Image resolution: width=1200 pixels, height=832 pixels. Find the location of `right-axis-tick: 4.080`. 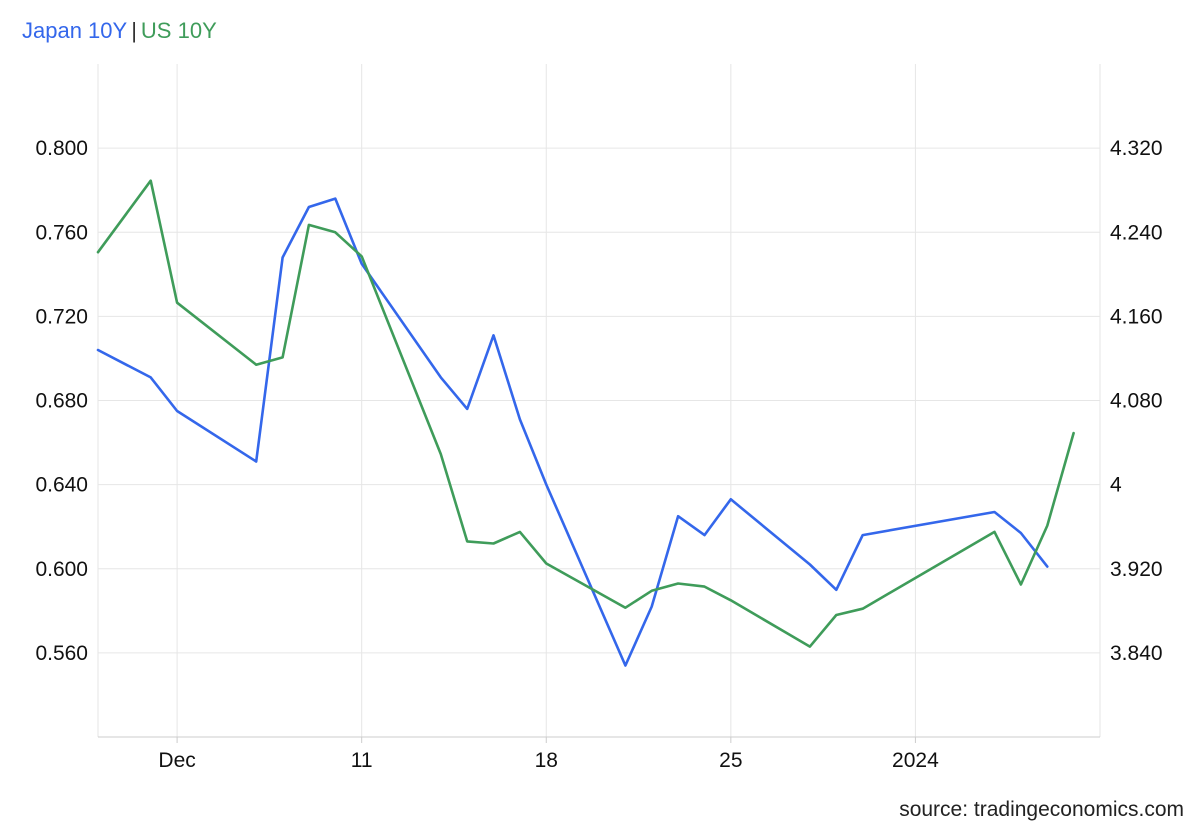

right-axis-tick: 4.080 is located at coordinates (1136, 401).